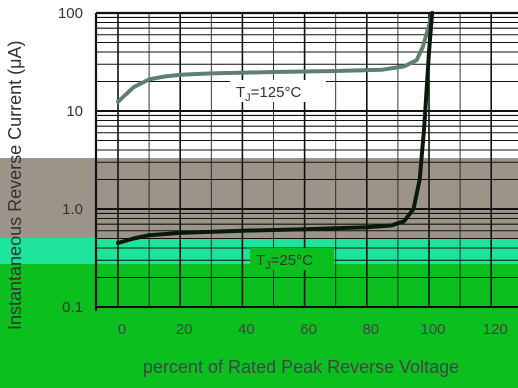 The height and width of the screenshot is (388, 518). What do you see at coordinates (122, 329) in the screenshot?
I see `x-tick-label: 0` at bounding box center [122, 329].